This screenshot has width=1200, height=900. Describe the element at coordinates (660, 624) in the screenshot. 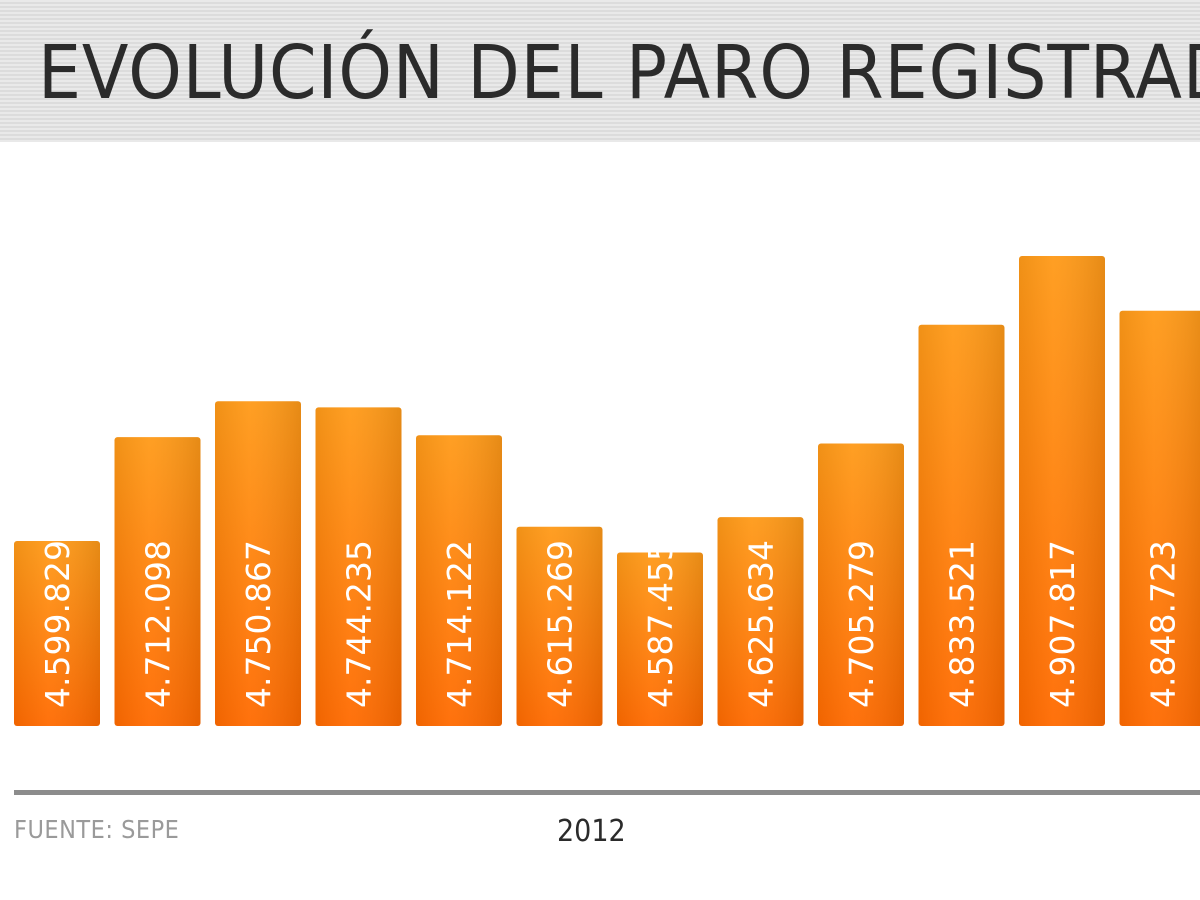

I see `bar-value-label: 4.587.455` at that location.